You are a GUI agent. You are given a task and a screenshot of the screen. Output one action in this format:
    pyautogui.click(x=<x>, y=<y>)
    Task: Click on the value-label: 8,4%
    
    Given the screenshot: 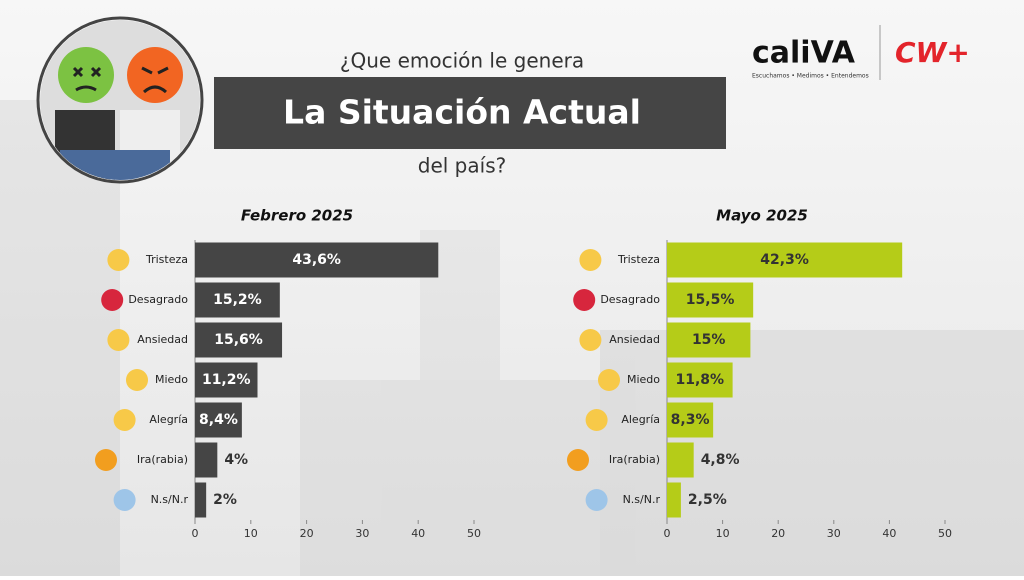 What is the action you would take?
    pyautogui.click(x=218, y=420)
    